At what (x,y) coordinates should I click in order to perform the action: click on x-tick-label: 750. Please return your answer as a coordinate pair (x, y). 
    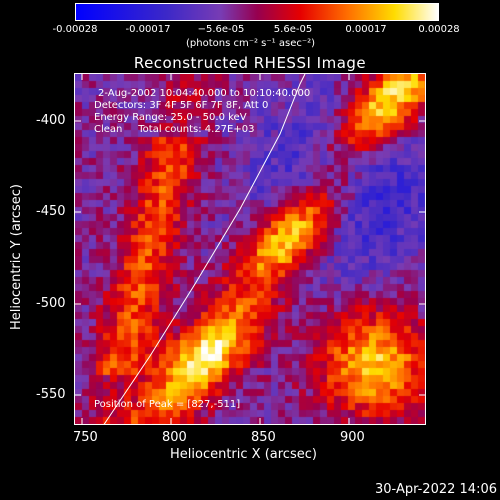
    Looking at the image, I should click on (85, 437).